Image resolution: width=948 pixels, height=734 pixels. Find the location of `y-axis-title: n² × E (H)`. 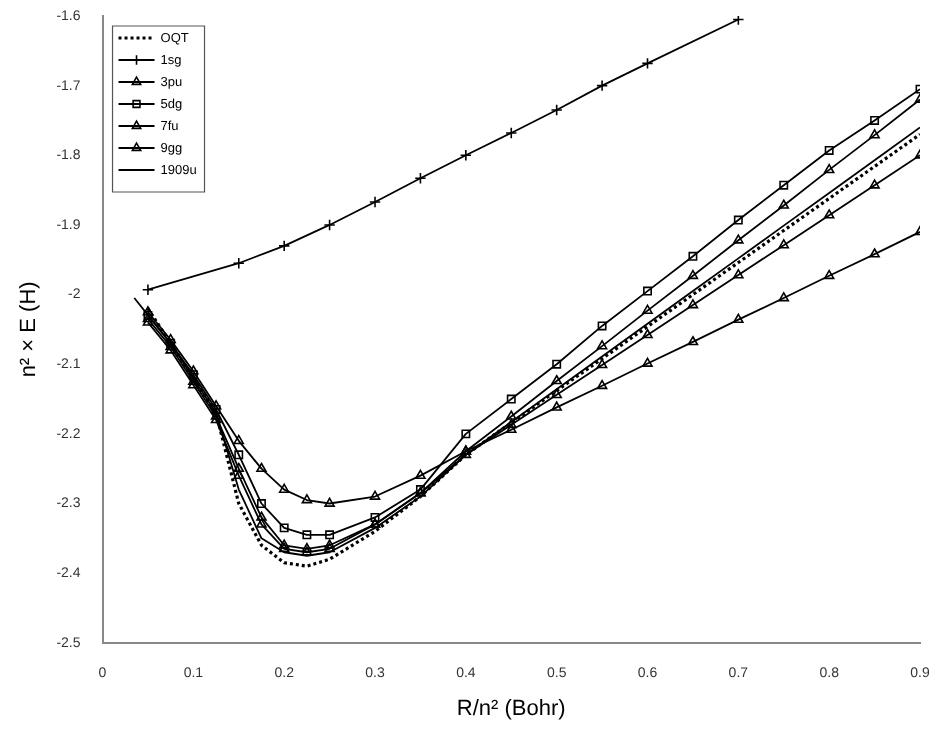

y-axis-title: n² × E (H) is located at coordinates (29, 329).